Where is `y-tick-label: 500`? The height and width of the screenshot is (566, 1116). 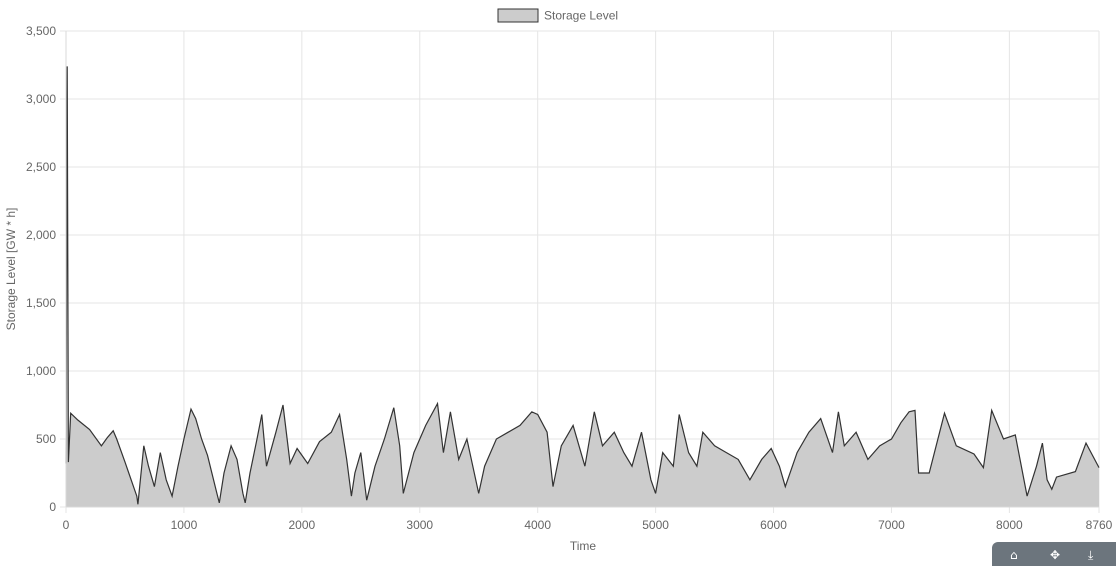
y-tick-label: 500 is located at coordinates (46, 439).